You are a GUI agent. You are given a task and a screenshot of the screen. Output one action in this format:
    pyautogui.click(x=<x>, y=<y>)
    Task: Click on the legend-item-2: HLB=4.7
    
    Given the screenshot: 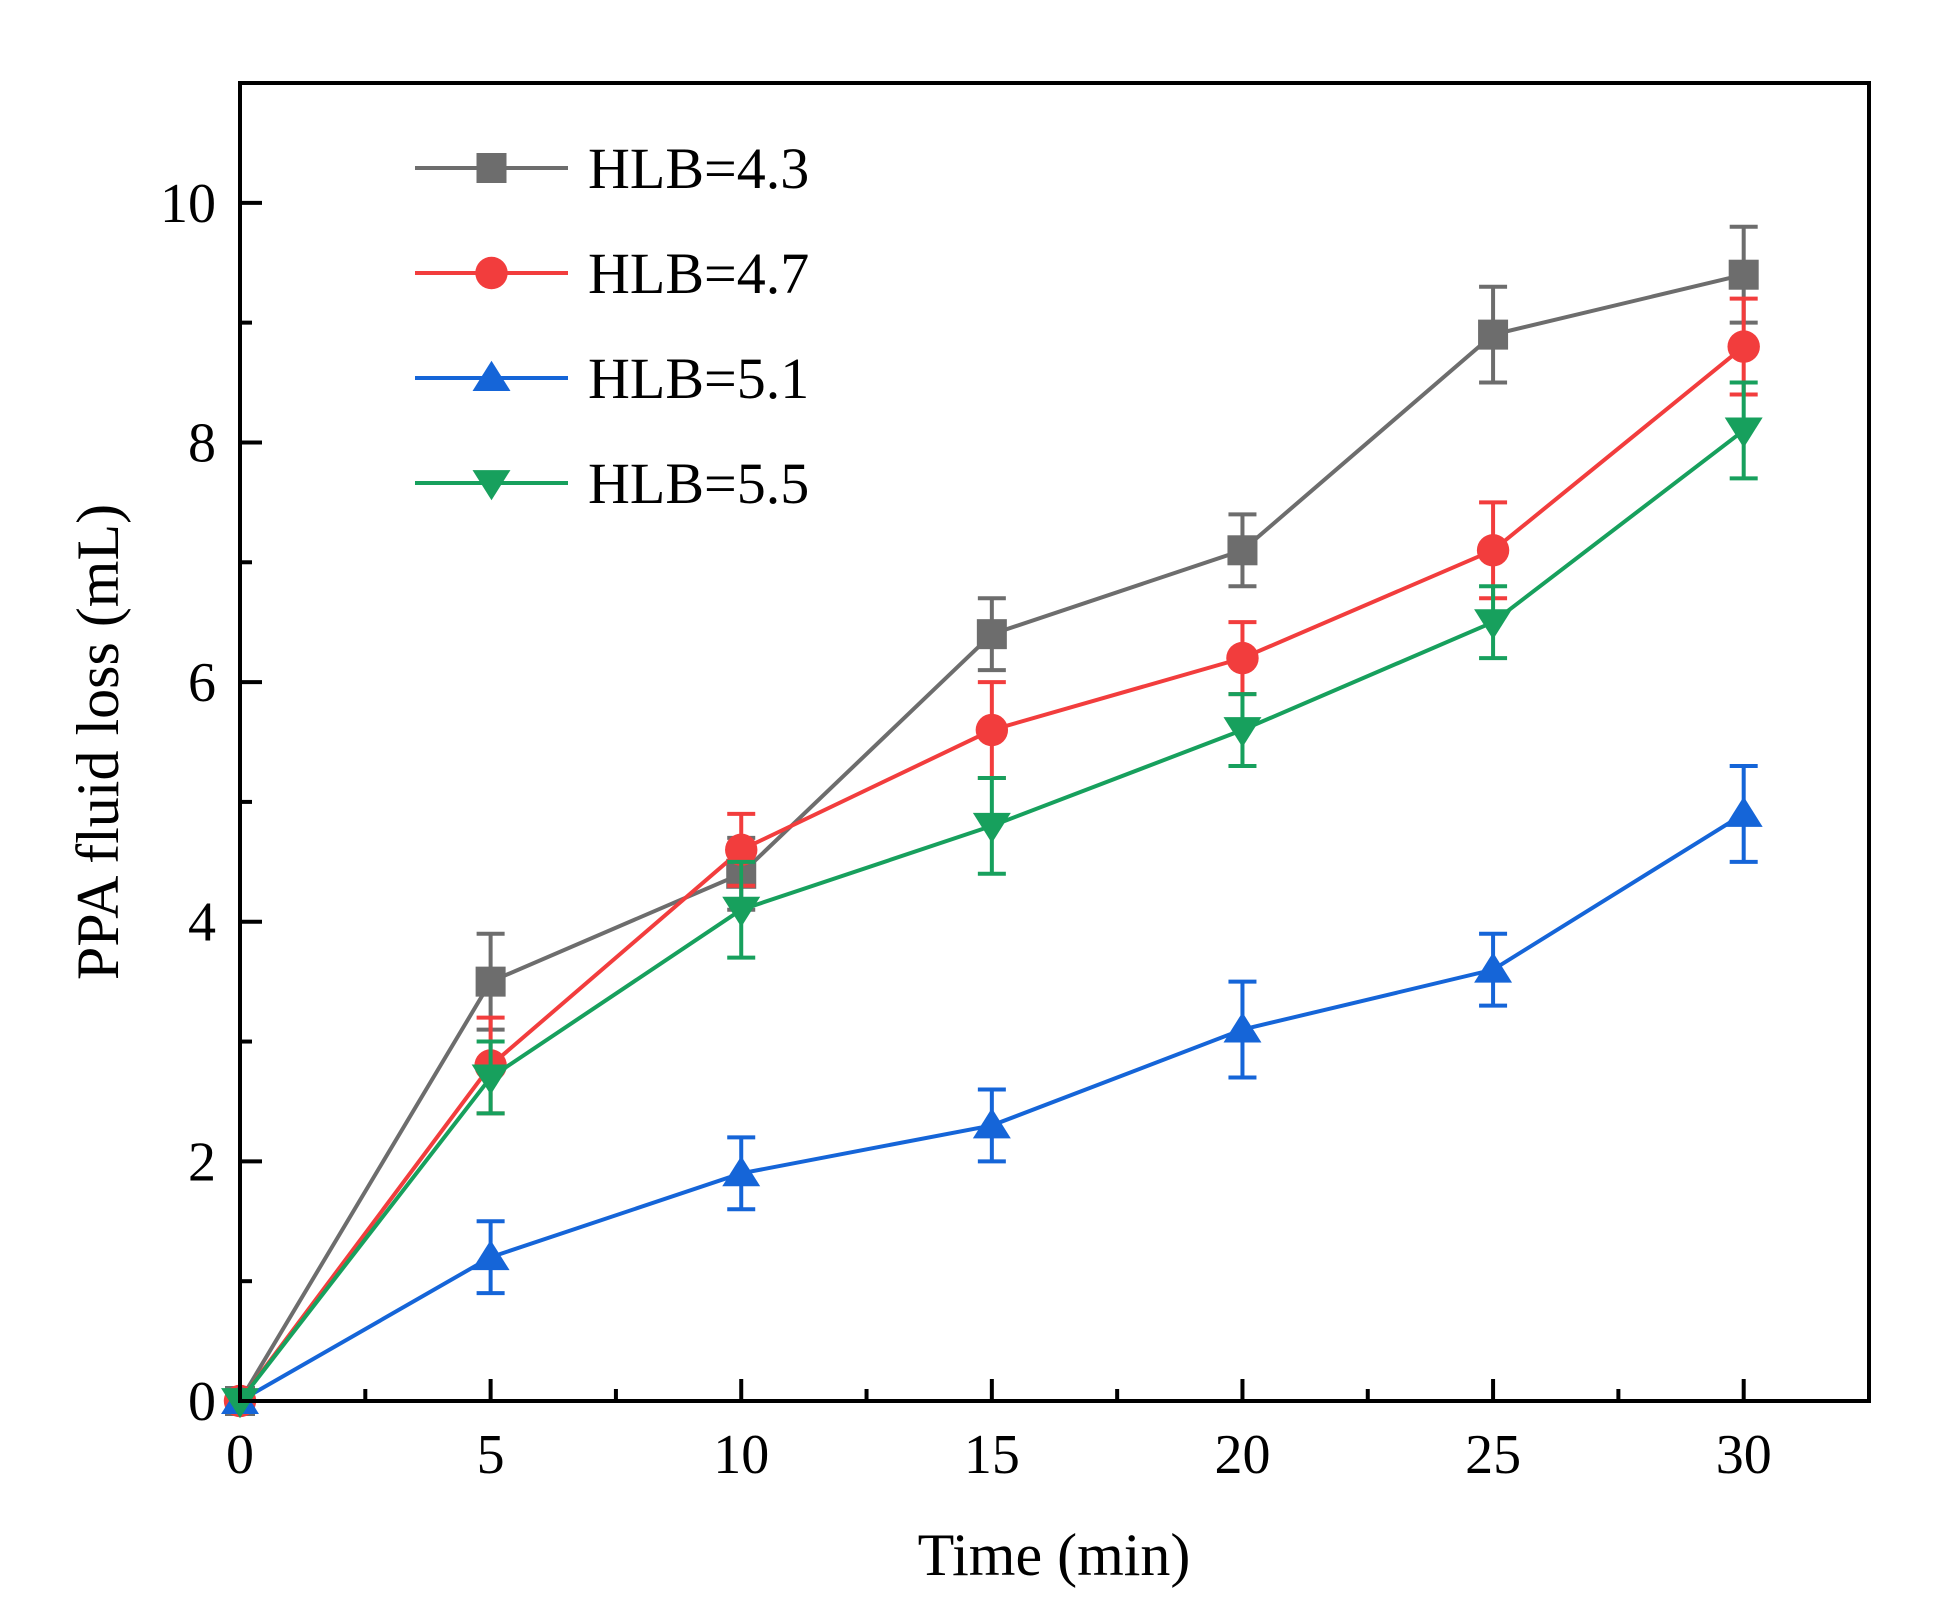 What is the action you would take?
    pyautogui.click(x=612, y=273)
    